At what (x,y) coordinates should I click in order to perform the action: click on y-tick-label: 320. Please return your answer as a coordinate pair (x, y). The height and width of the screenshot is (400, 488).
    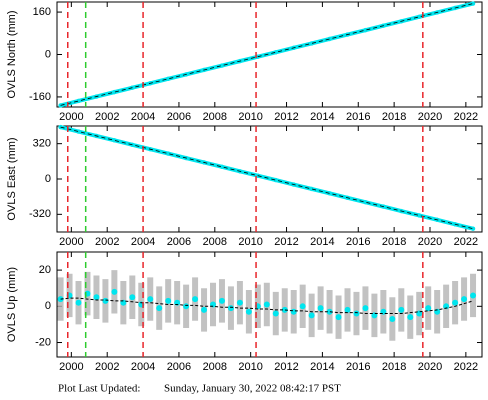
    Looking at the image, I should click on (42, 144).